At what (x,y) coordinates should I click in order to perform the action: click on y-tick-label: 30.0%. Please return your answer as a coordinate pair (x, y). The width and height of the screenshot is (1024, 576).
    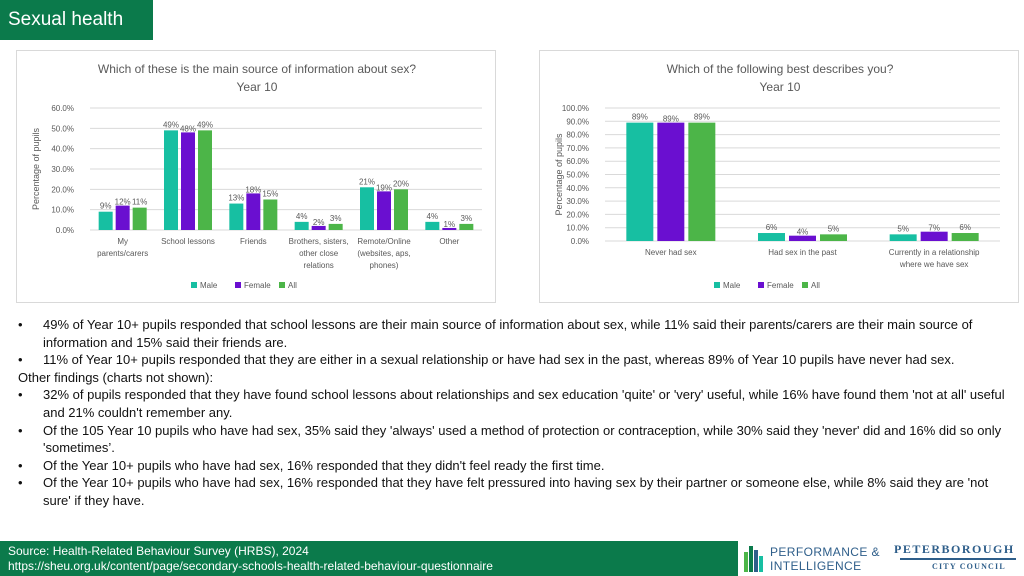
    Looking at the image, I should click on (62, 169).